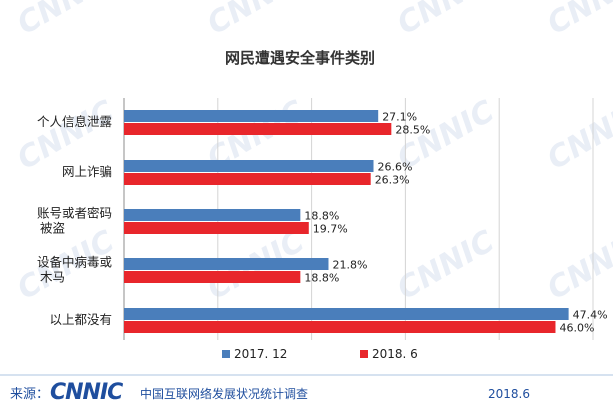 This screenshot has height=406, width=613. Describe the element at coordinates (392, 180) in the screenshot. I see `data-label: 26.3%` at that location.